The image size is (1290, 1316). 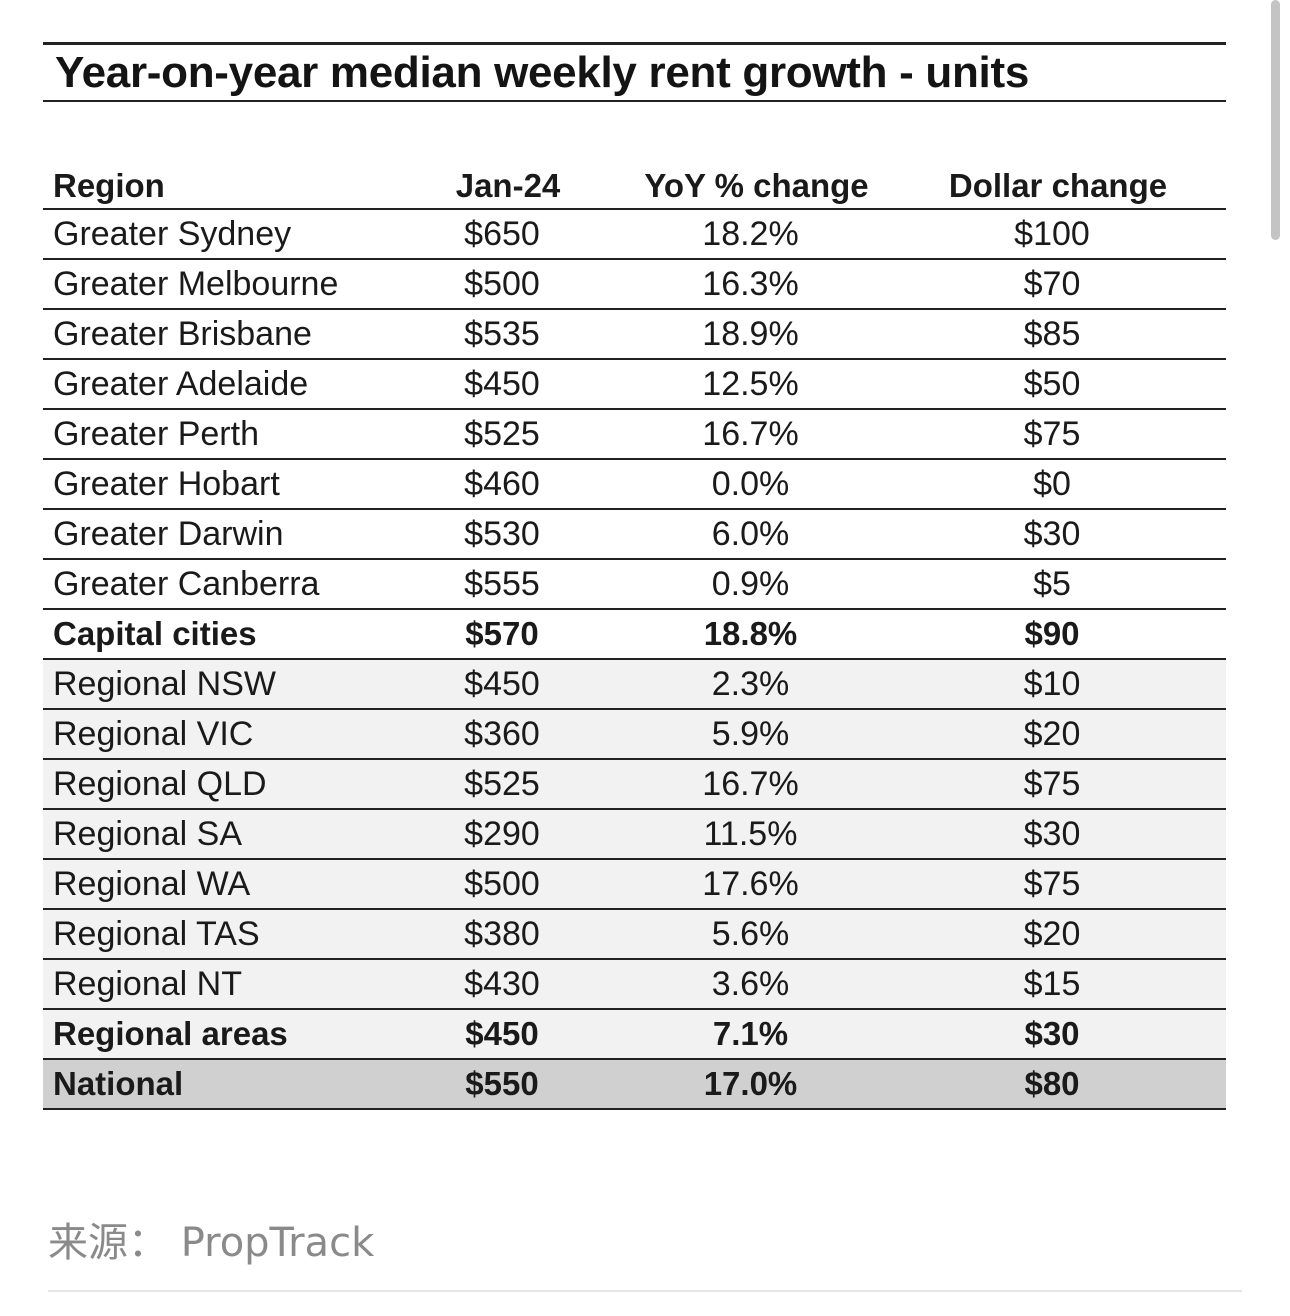 I want to click on cell-jan24: $550, so click(x=502, y=1083).